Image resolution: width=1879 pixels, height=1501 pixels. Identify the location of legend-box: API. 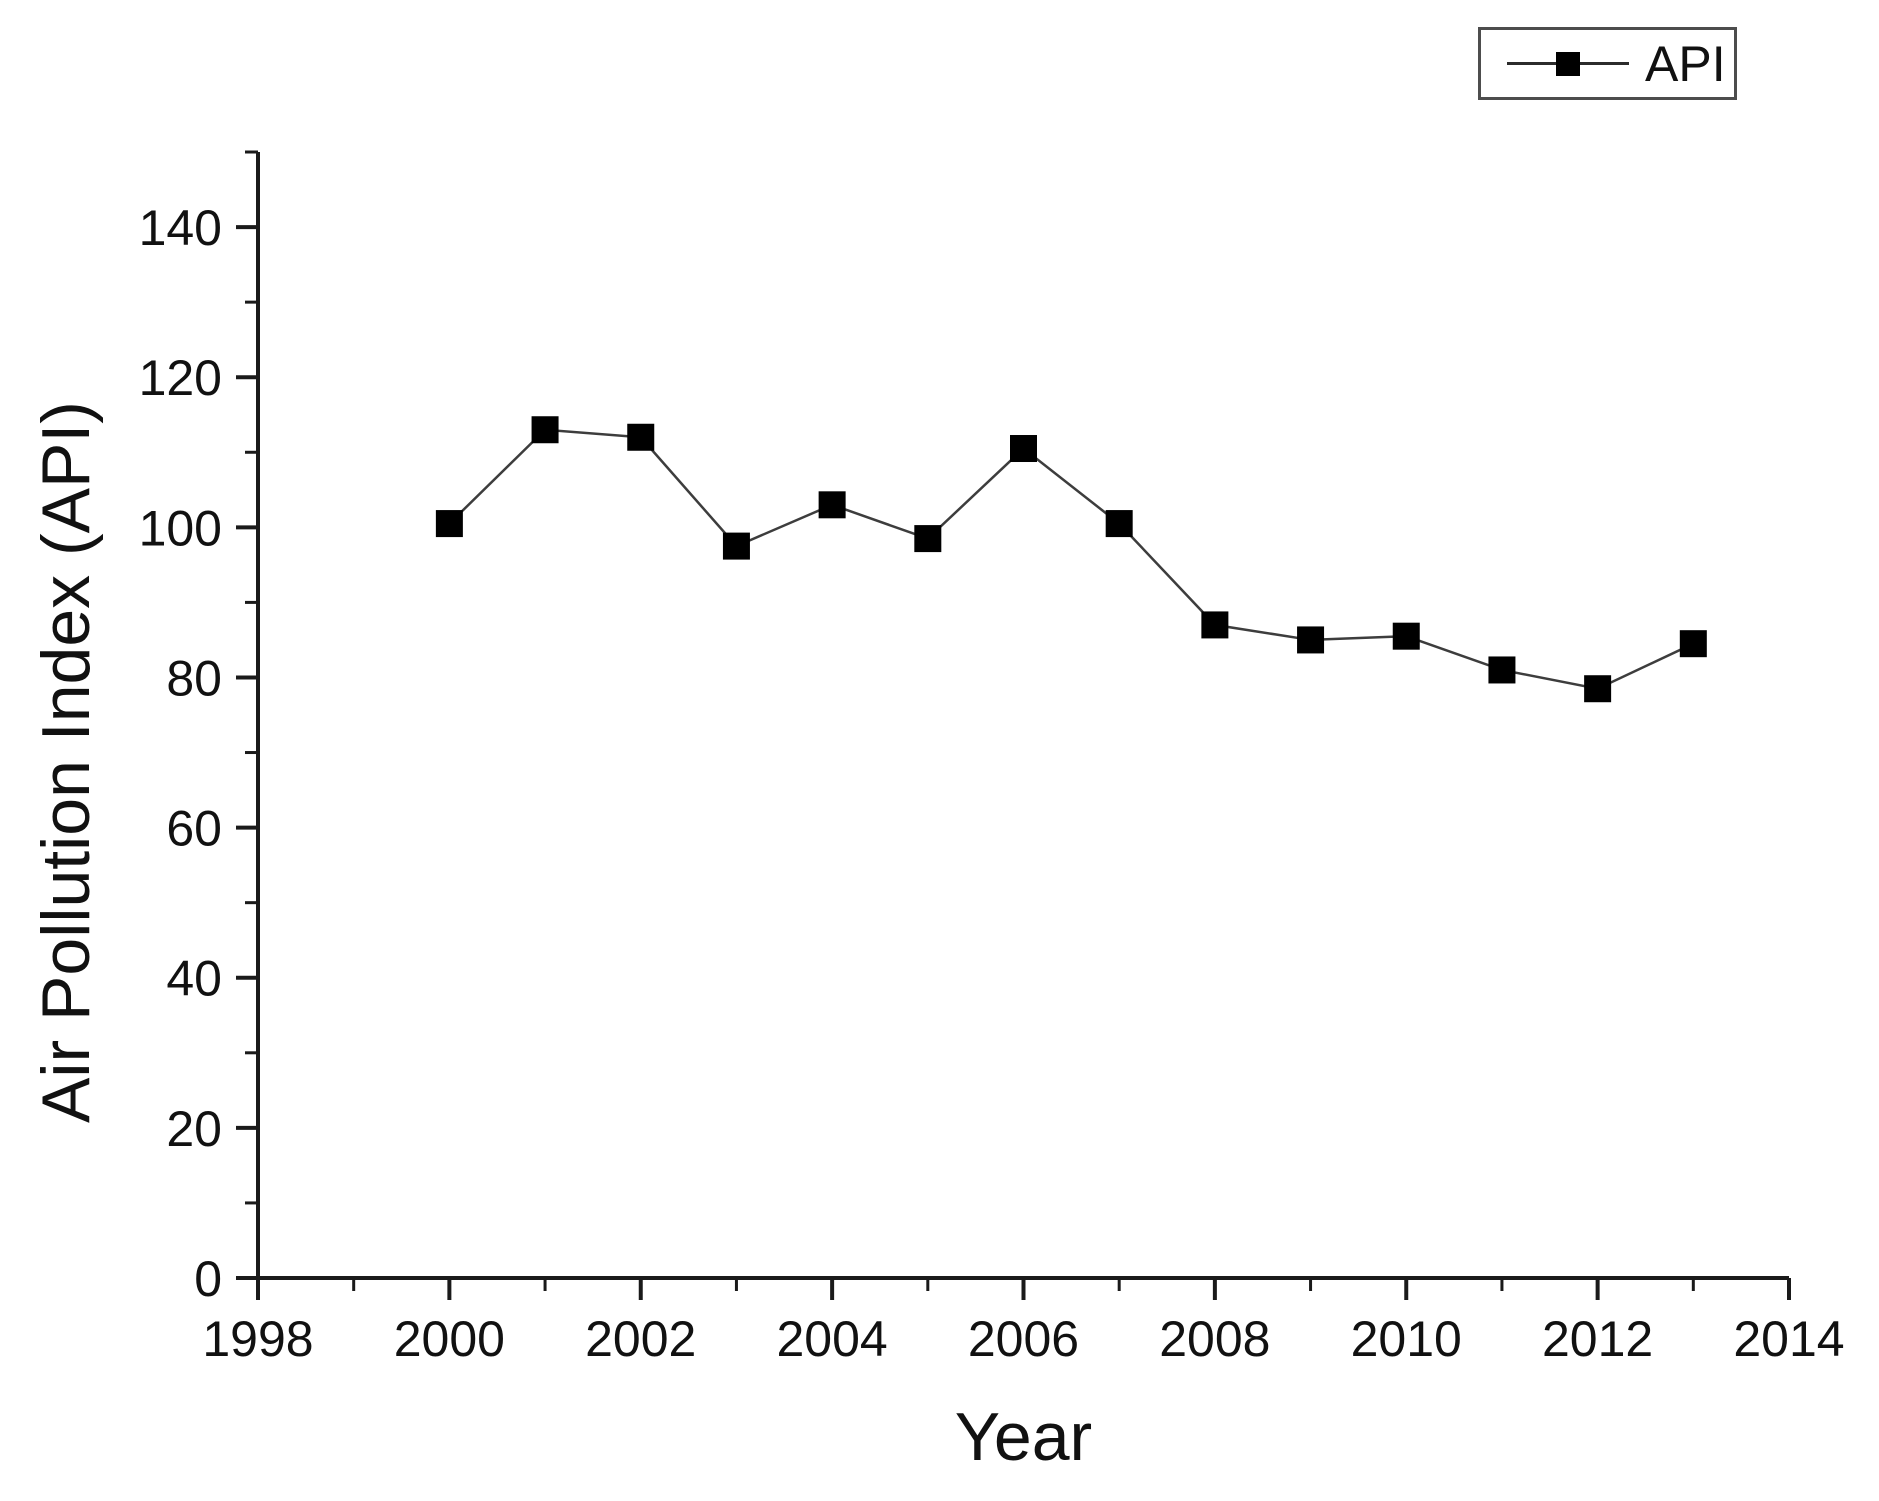
(1607, 63).